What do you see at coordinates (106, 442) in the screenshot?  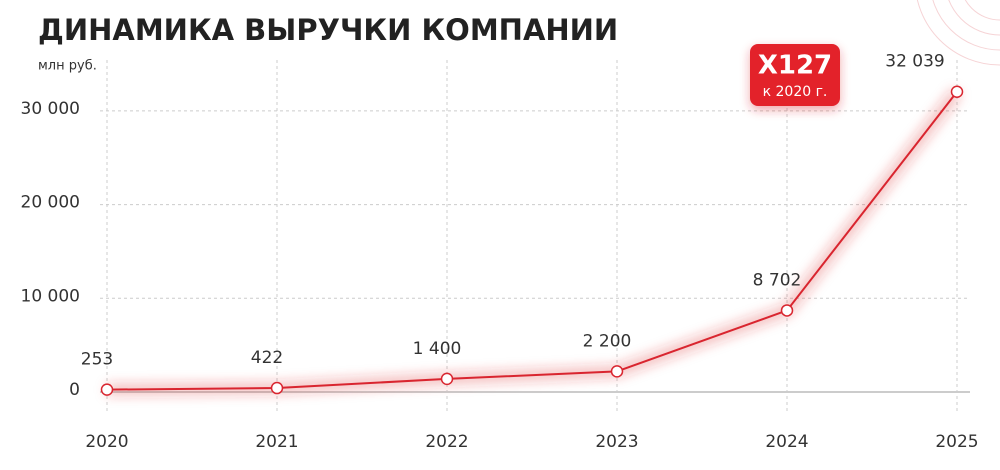 I see `x-tick-label: 2020` at bounding box center [106, 442].